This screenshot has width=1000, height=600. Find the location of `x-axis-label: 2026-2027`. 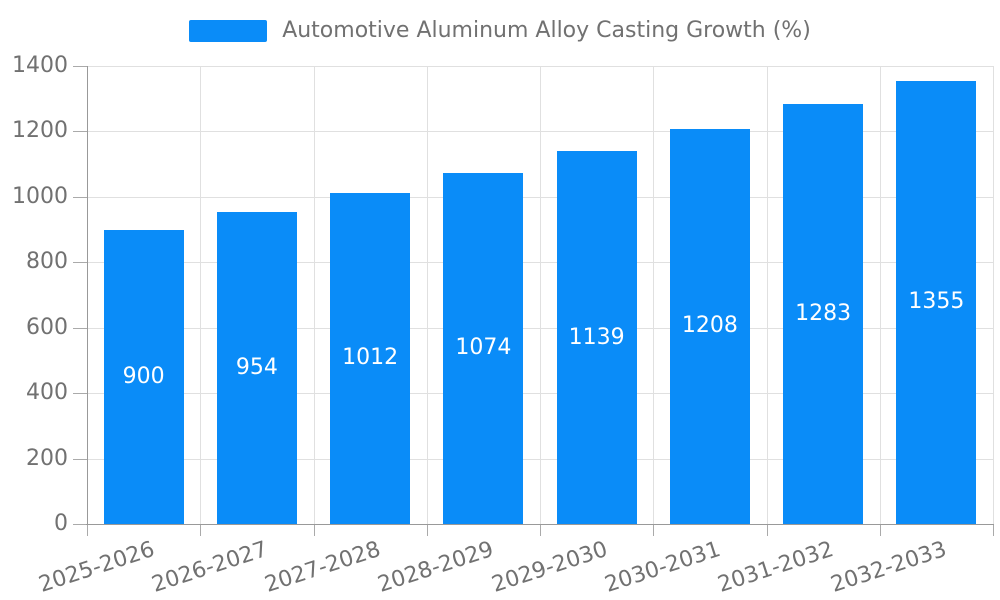

x-axis-label: 2026-2027 is located at coordinates (209, 567).